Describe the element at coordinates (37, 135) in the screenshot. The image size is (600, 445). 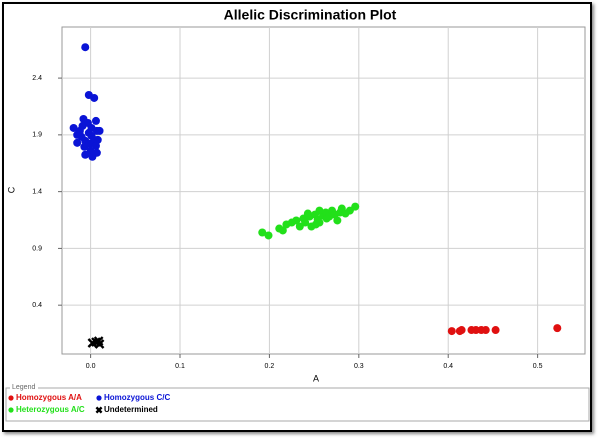
I see `y-tick-label: 1.9` at that location.